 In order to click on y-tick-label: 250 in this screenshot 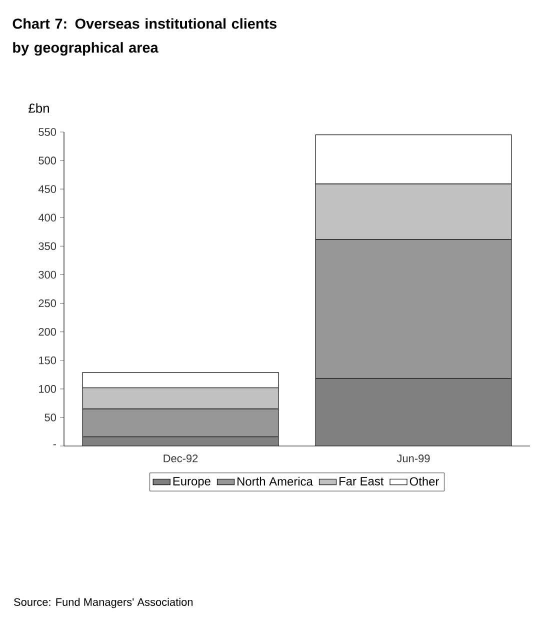, I will do `click(47, 303)`.